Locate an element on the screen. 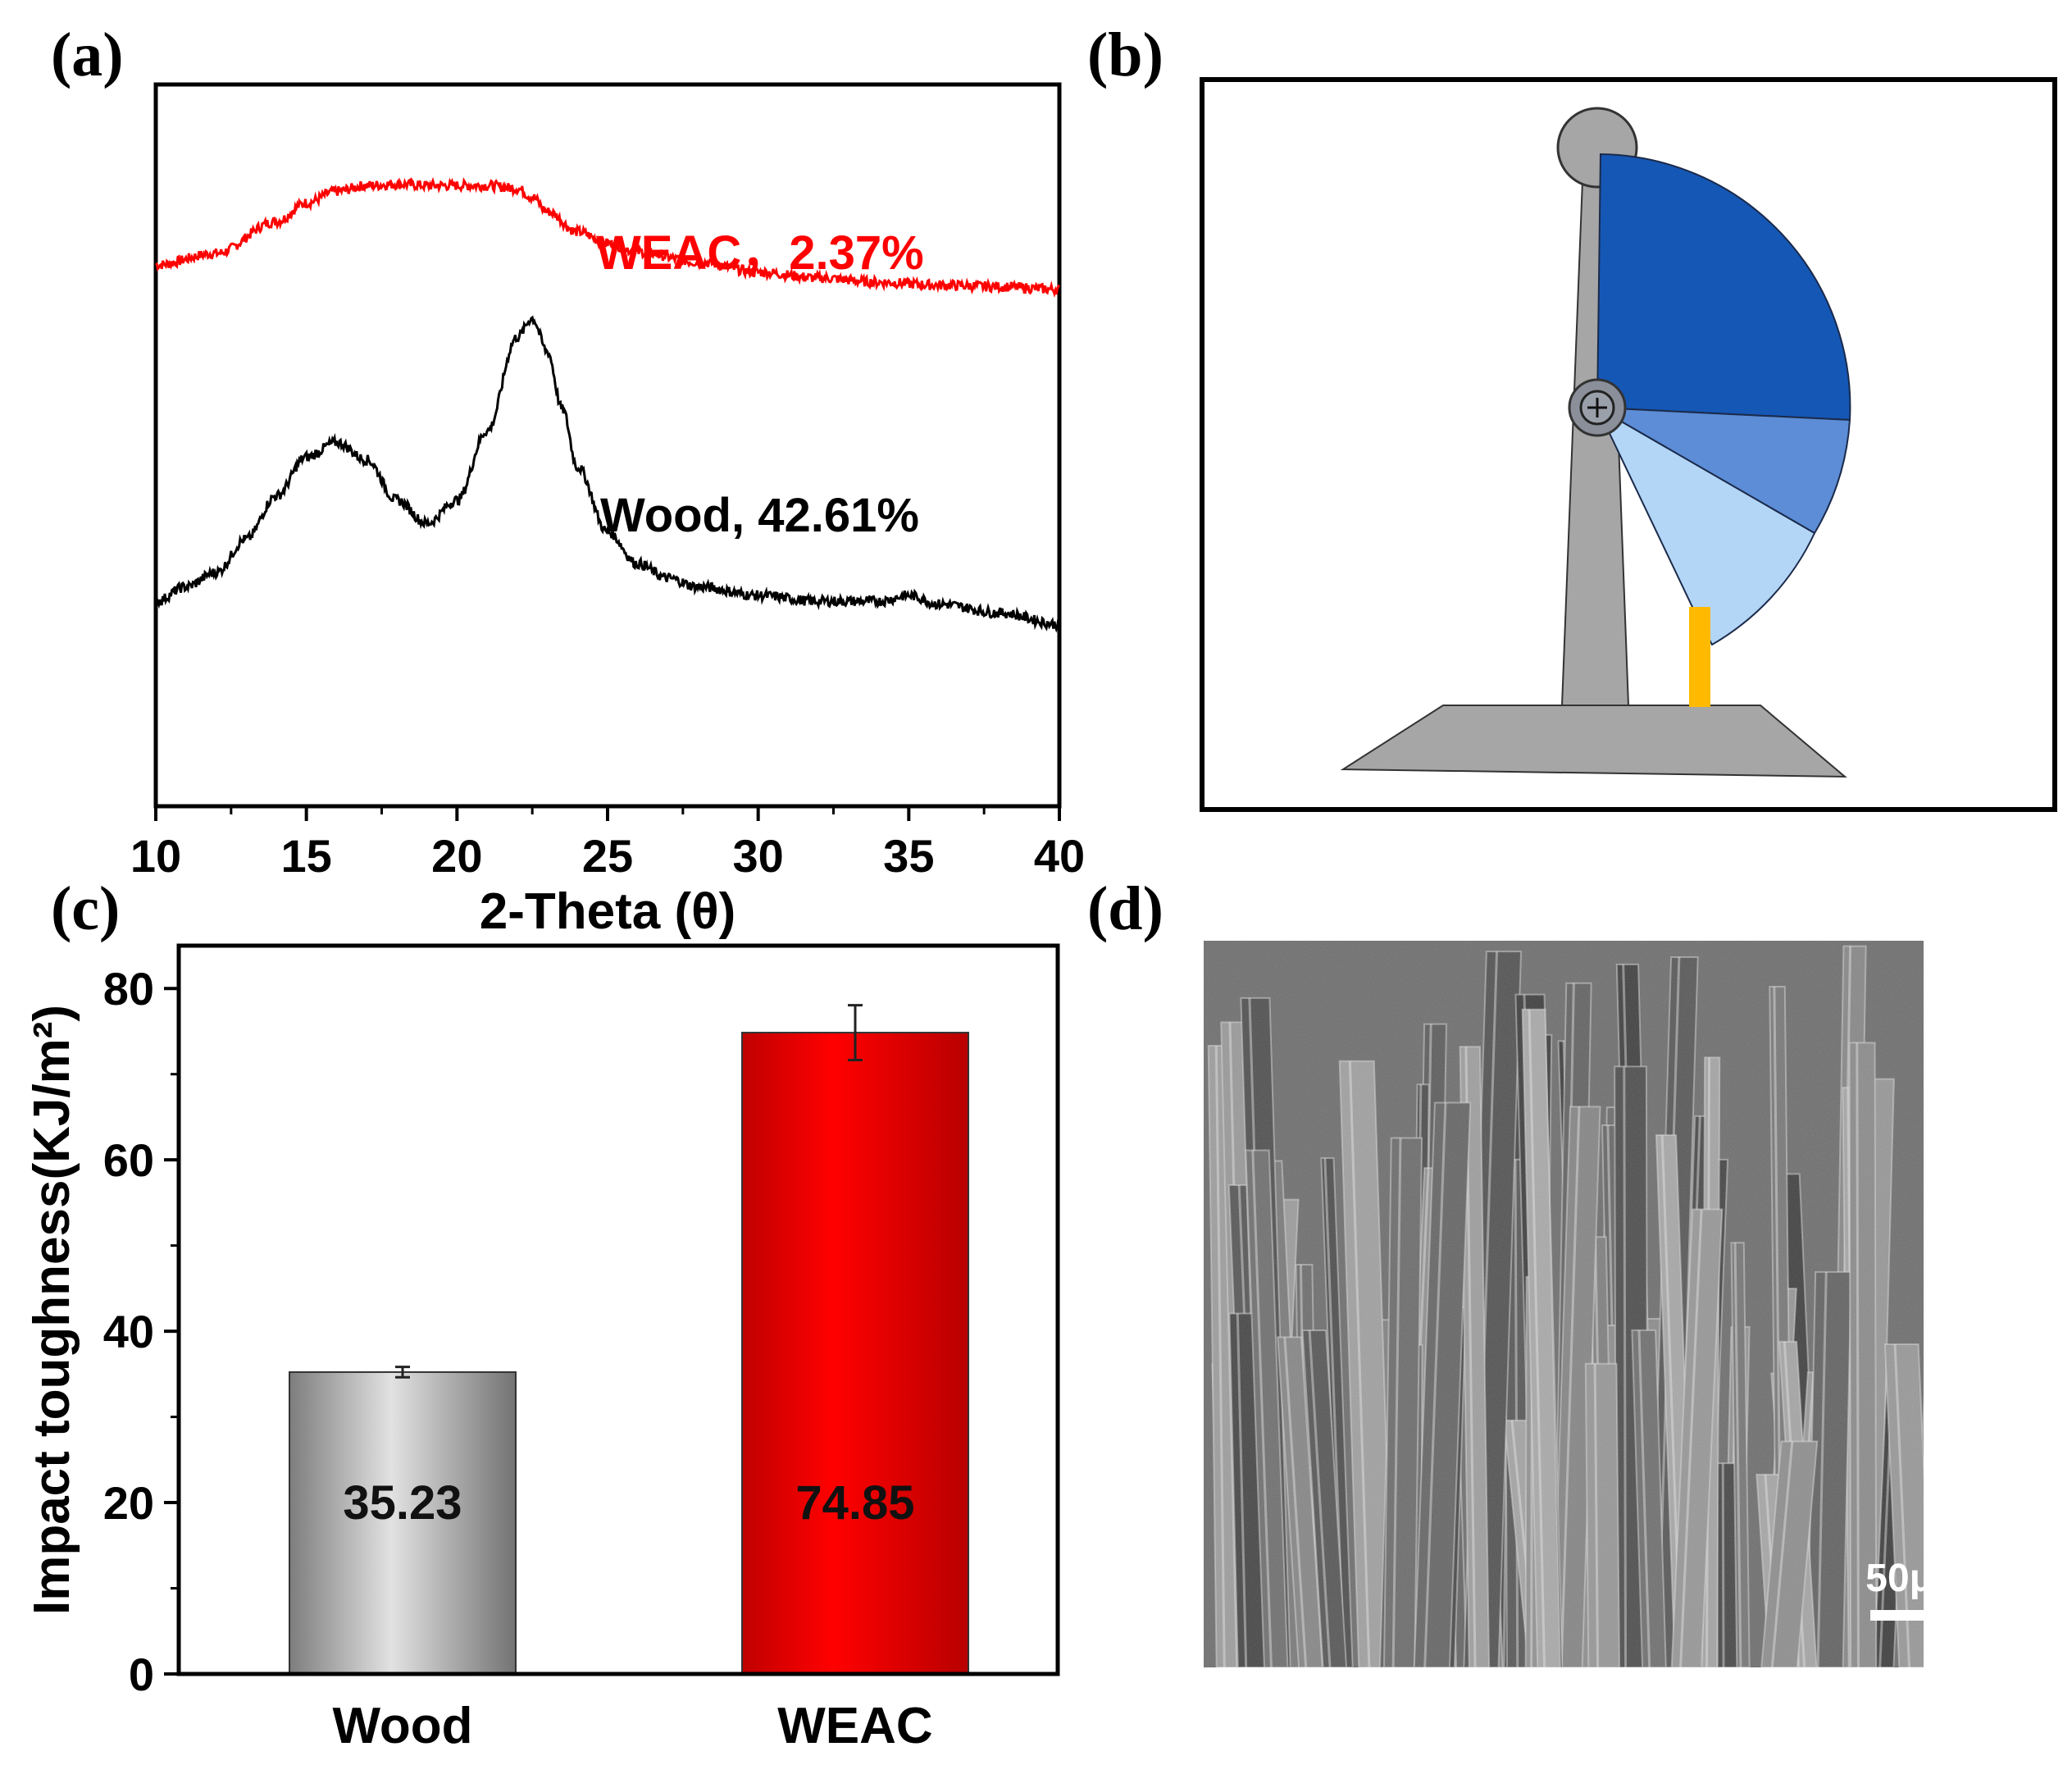 This screenshot has width=2072, height=1765. panel-label-b: (b) is located at coordinates (1125, 55).